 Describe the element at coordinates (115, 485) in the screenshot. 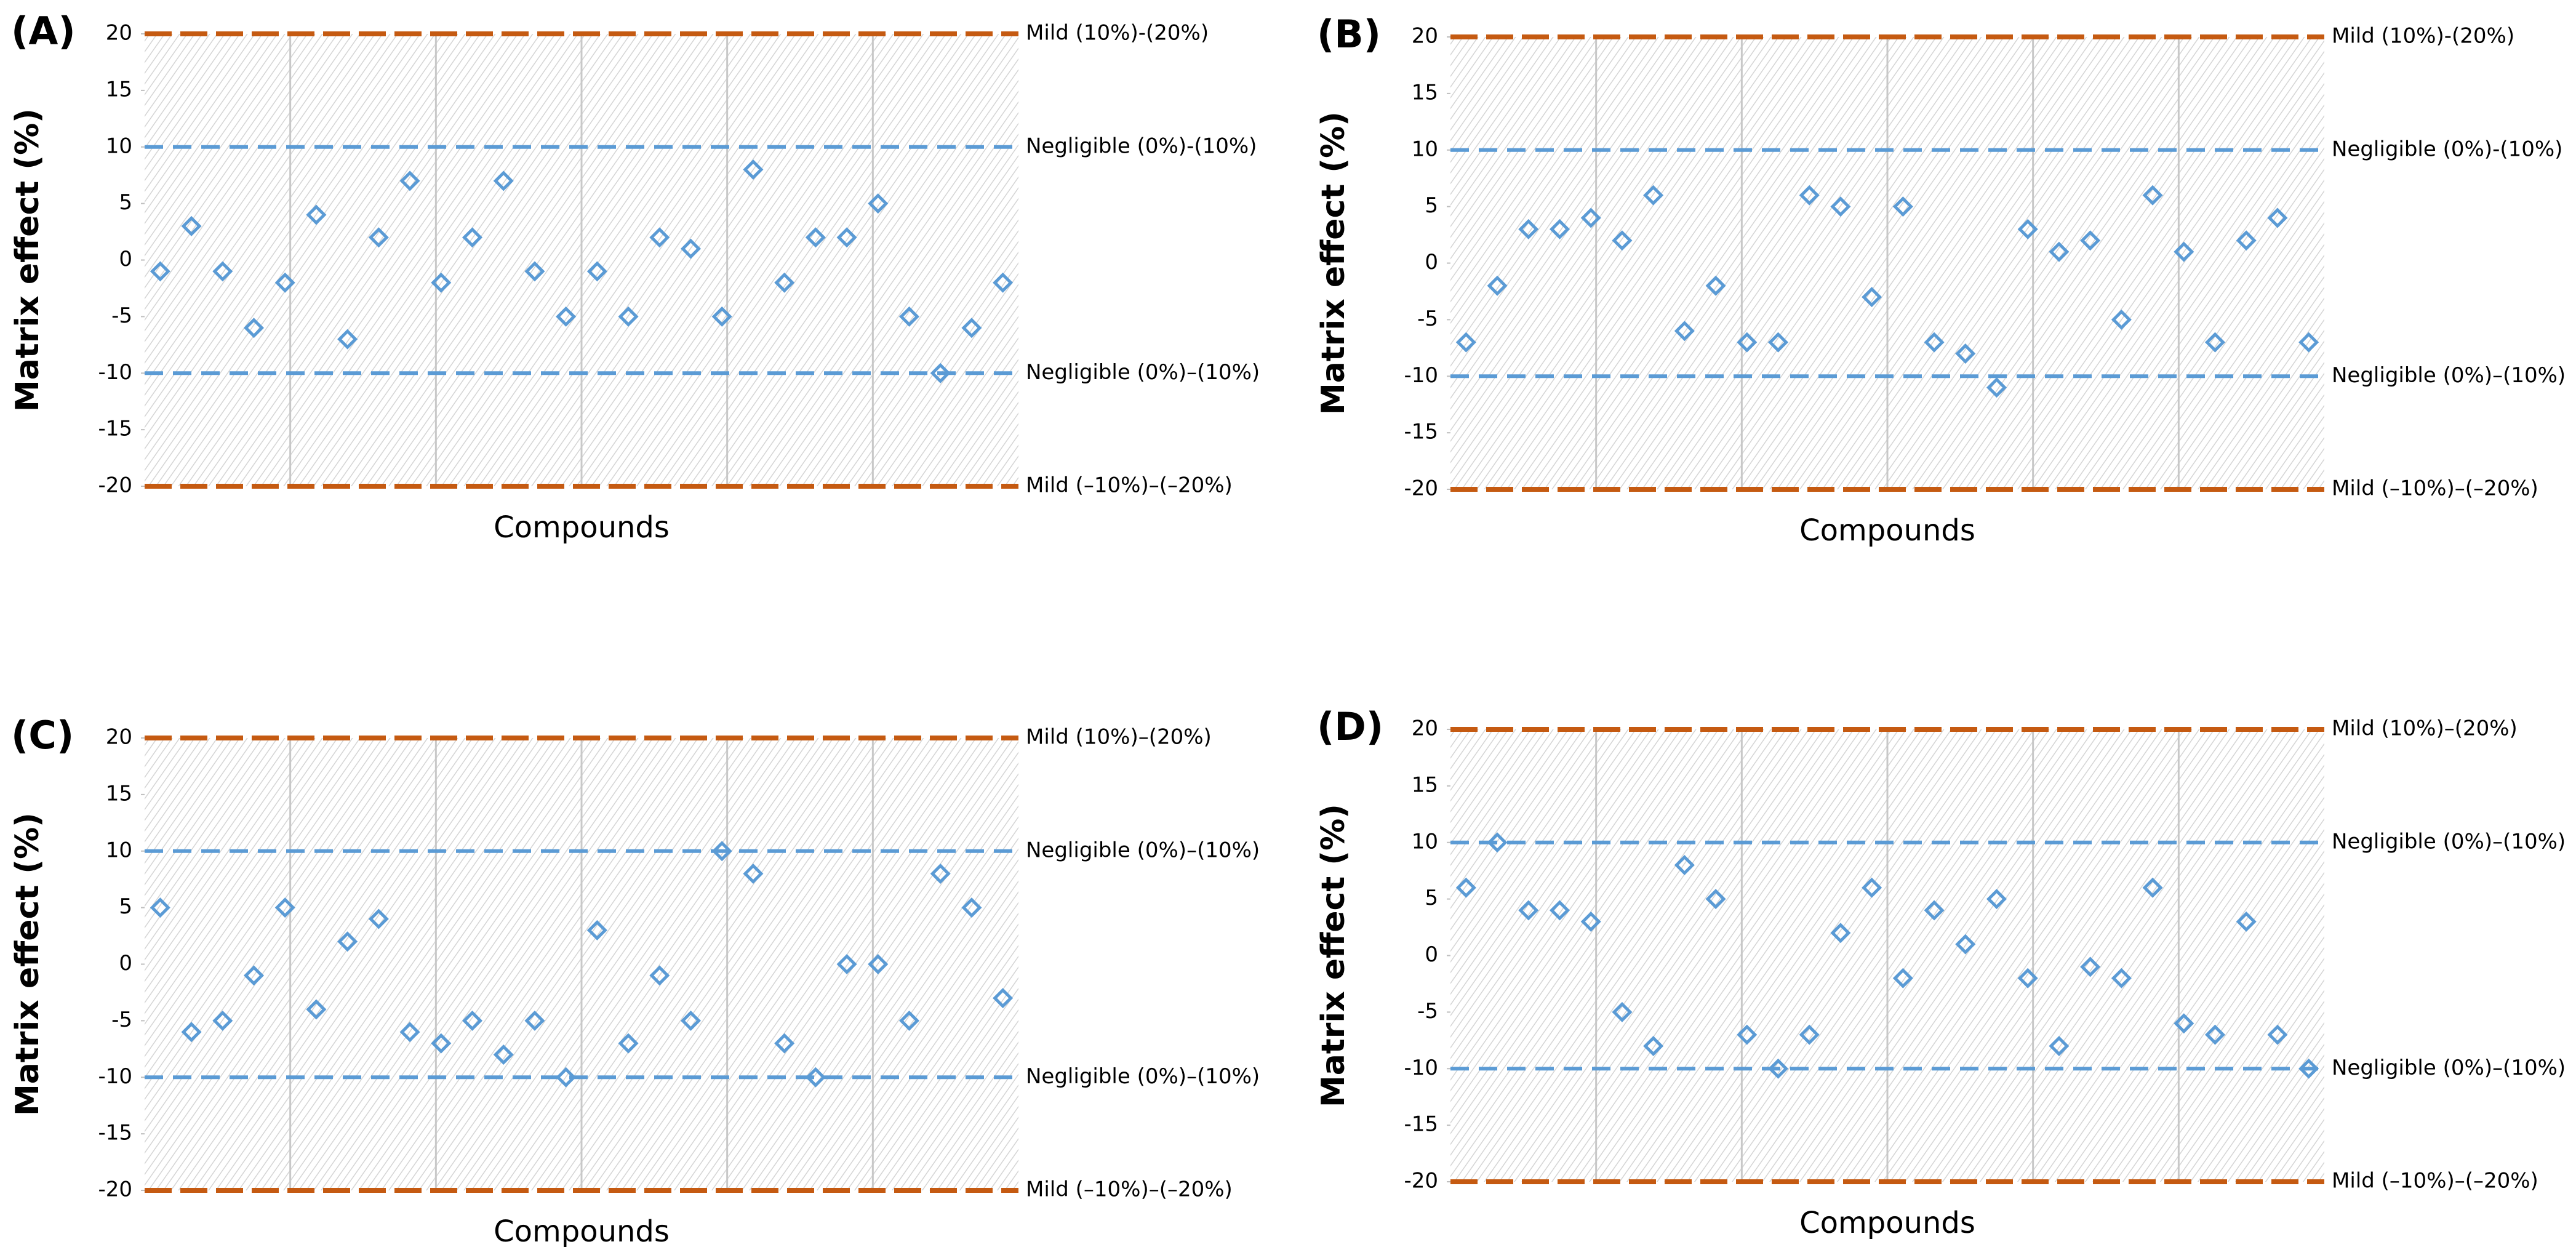

I see `y-tick-label: -20` at that location.